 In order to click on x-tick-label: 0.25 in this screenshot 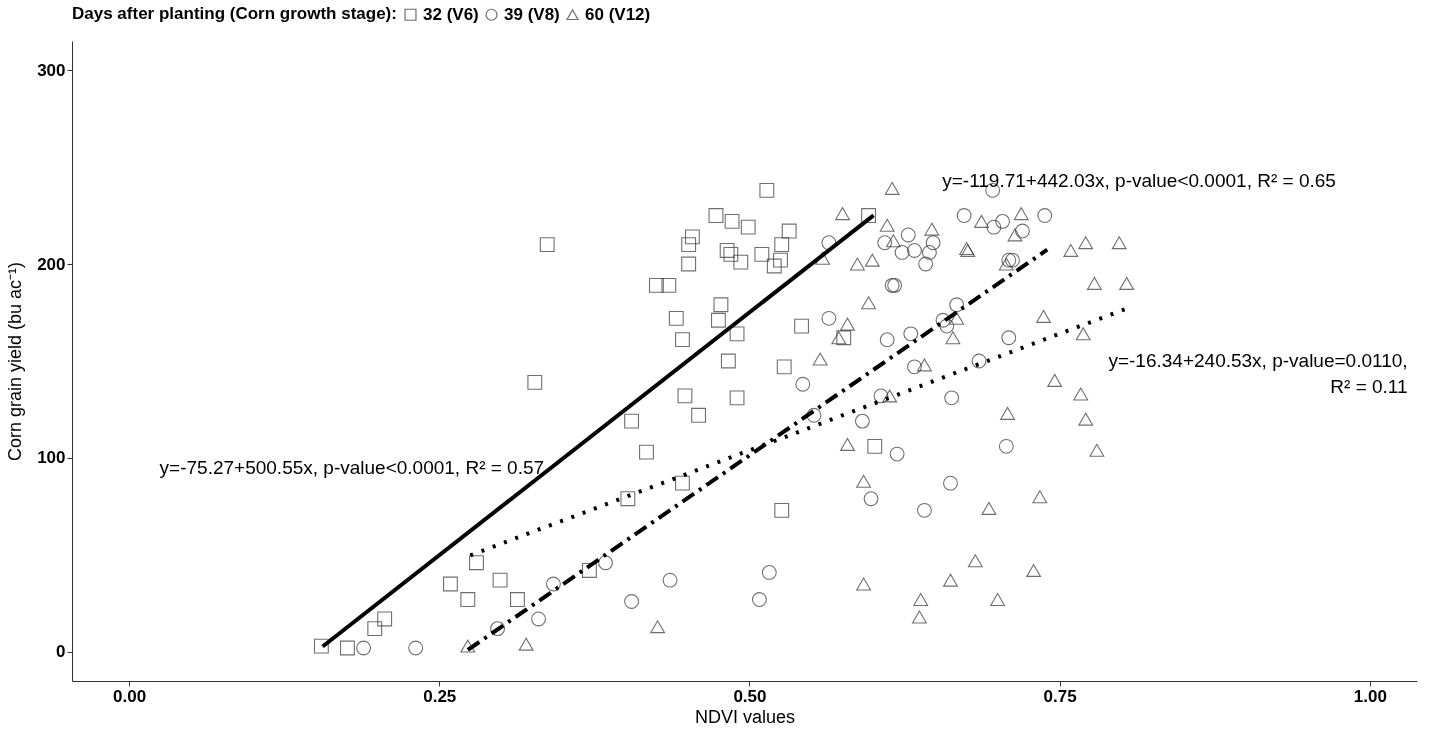, I will do `click(440, 696)`.